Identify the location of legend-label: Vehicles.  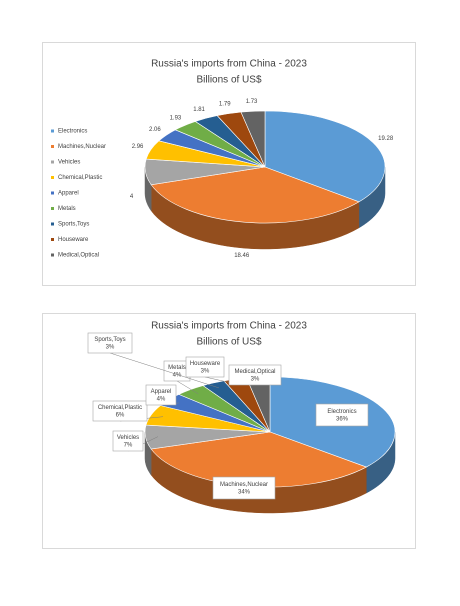
(69, 163).